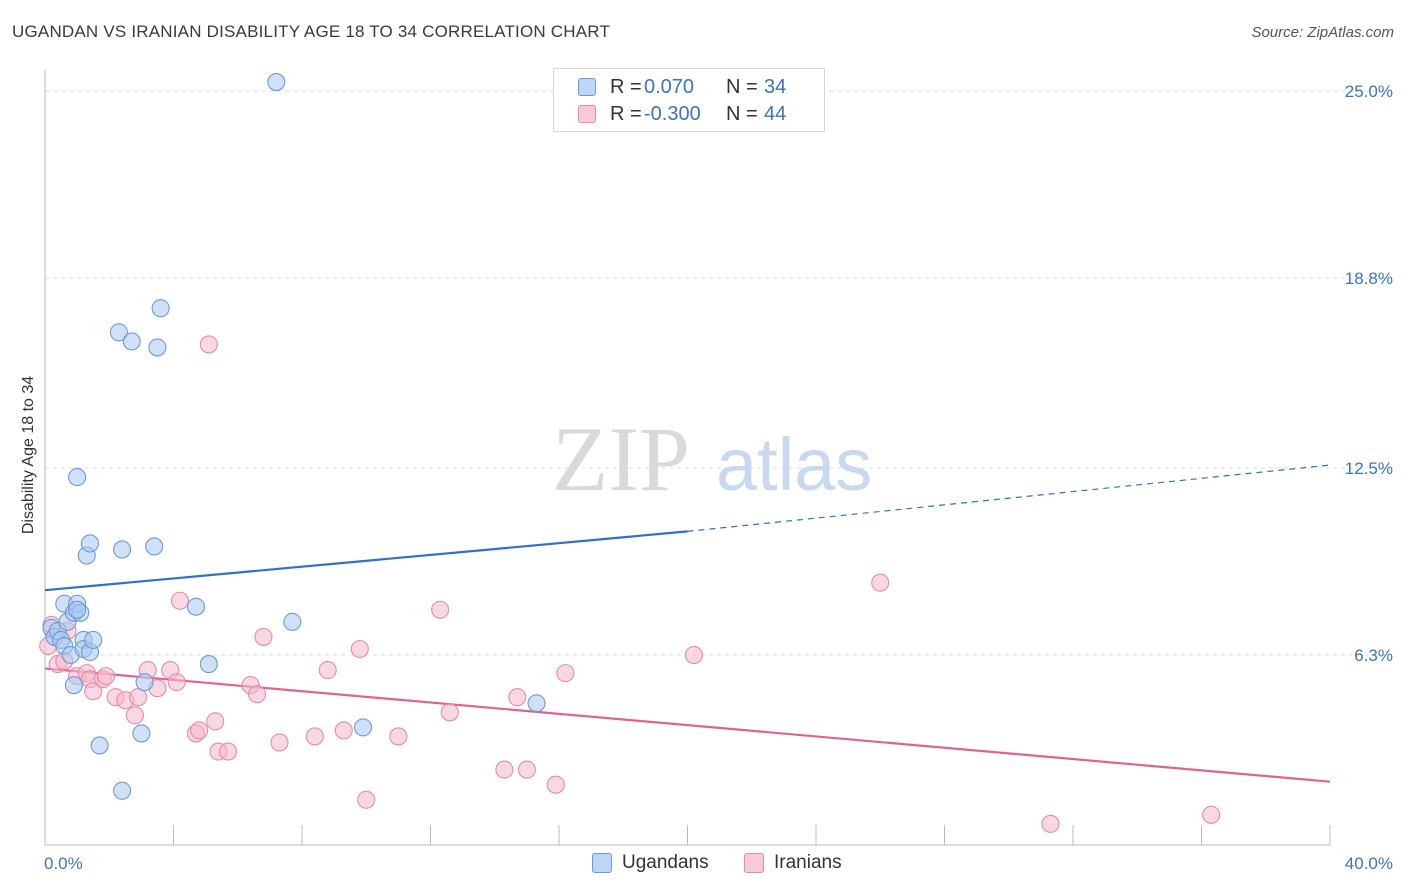  What do you see at coordinates (754, 863) in the screenshot?
I see `iranians-legend-swatch` at bounding box center [754, 863].